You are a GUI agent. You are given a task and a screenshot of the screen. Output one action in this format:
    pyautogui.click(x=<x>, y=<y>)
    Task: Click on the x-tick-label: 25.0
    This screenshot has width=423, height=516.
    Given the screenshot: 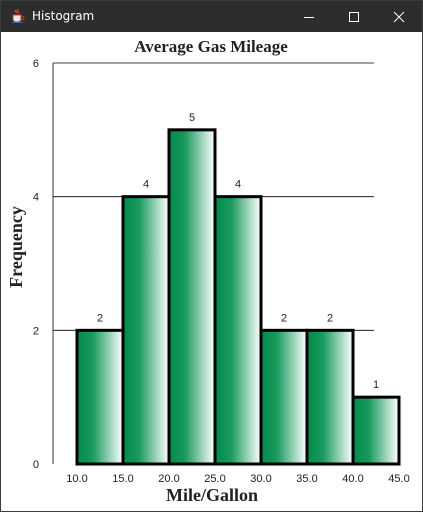 What is the action you would take?
    pyautogui.click(x=214, y=479)
    